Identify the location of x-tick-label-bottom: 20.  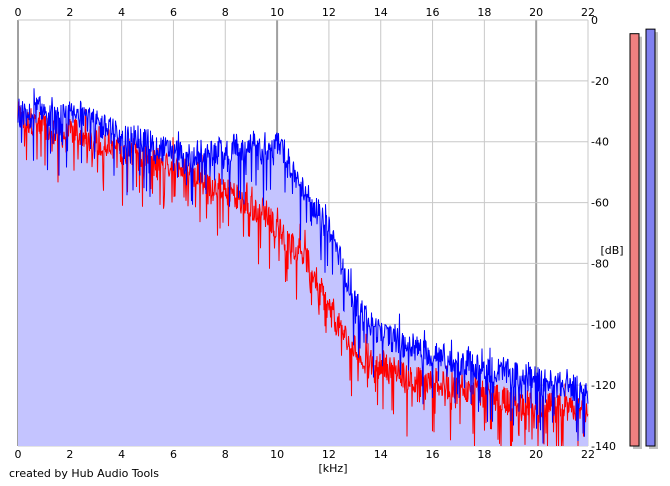
(536, 454).